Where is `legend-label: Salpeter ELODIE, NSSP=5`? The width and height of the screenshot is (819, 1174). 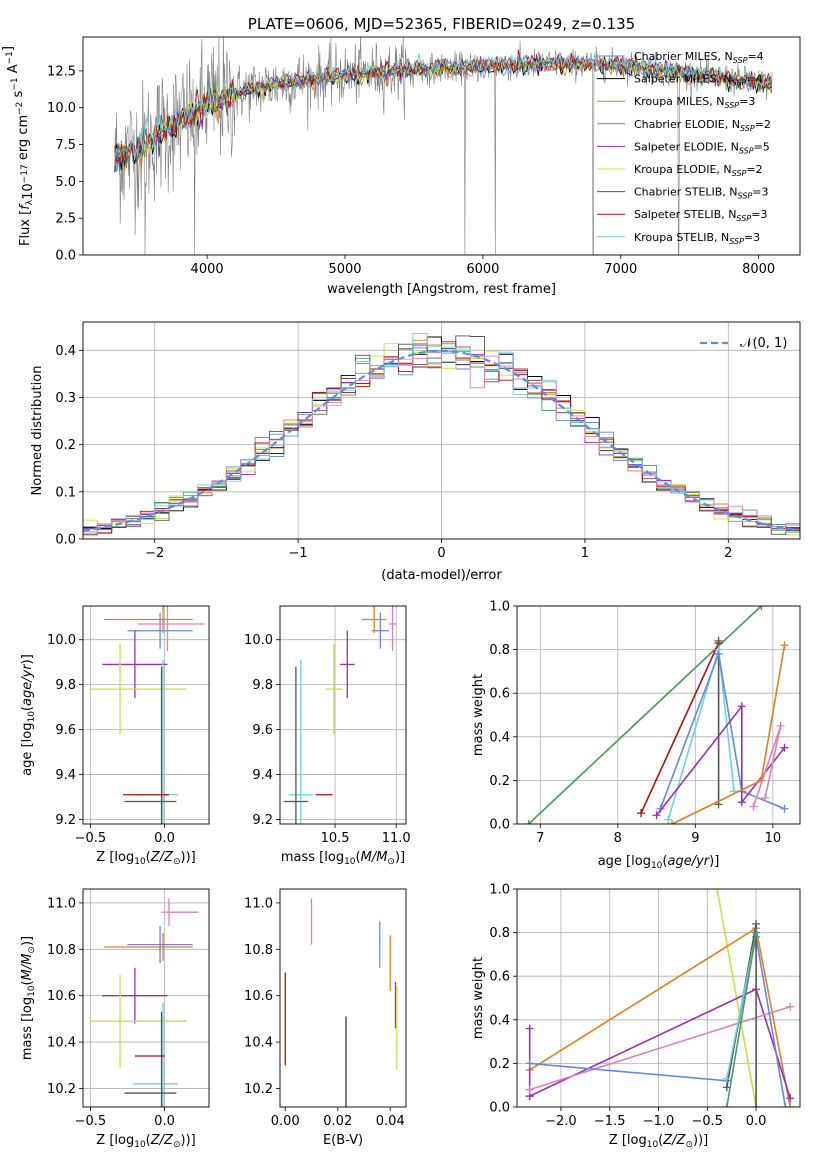
legend-label: Salpeter ELODIE, NSSP=5 is located at coordinates (702, 147).